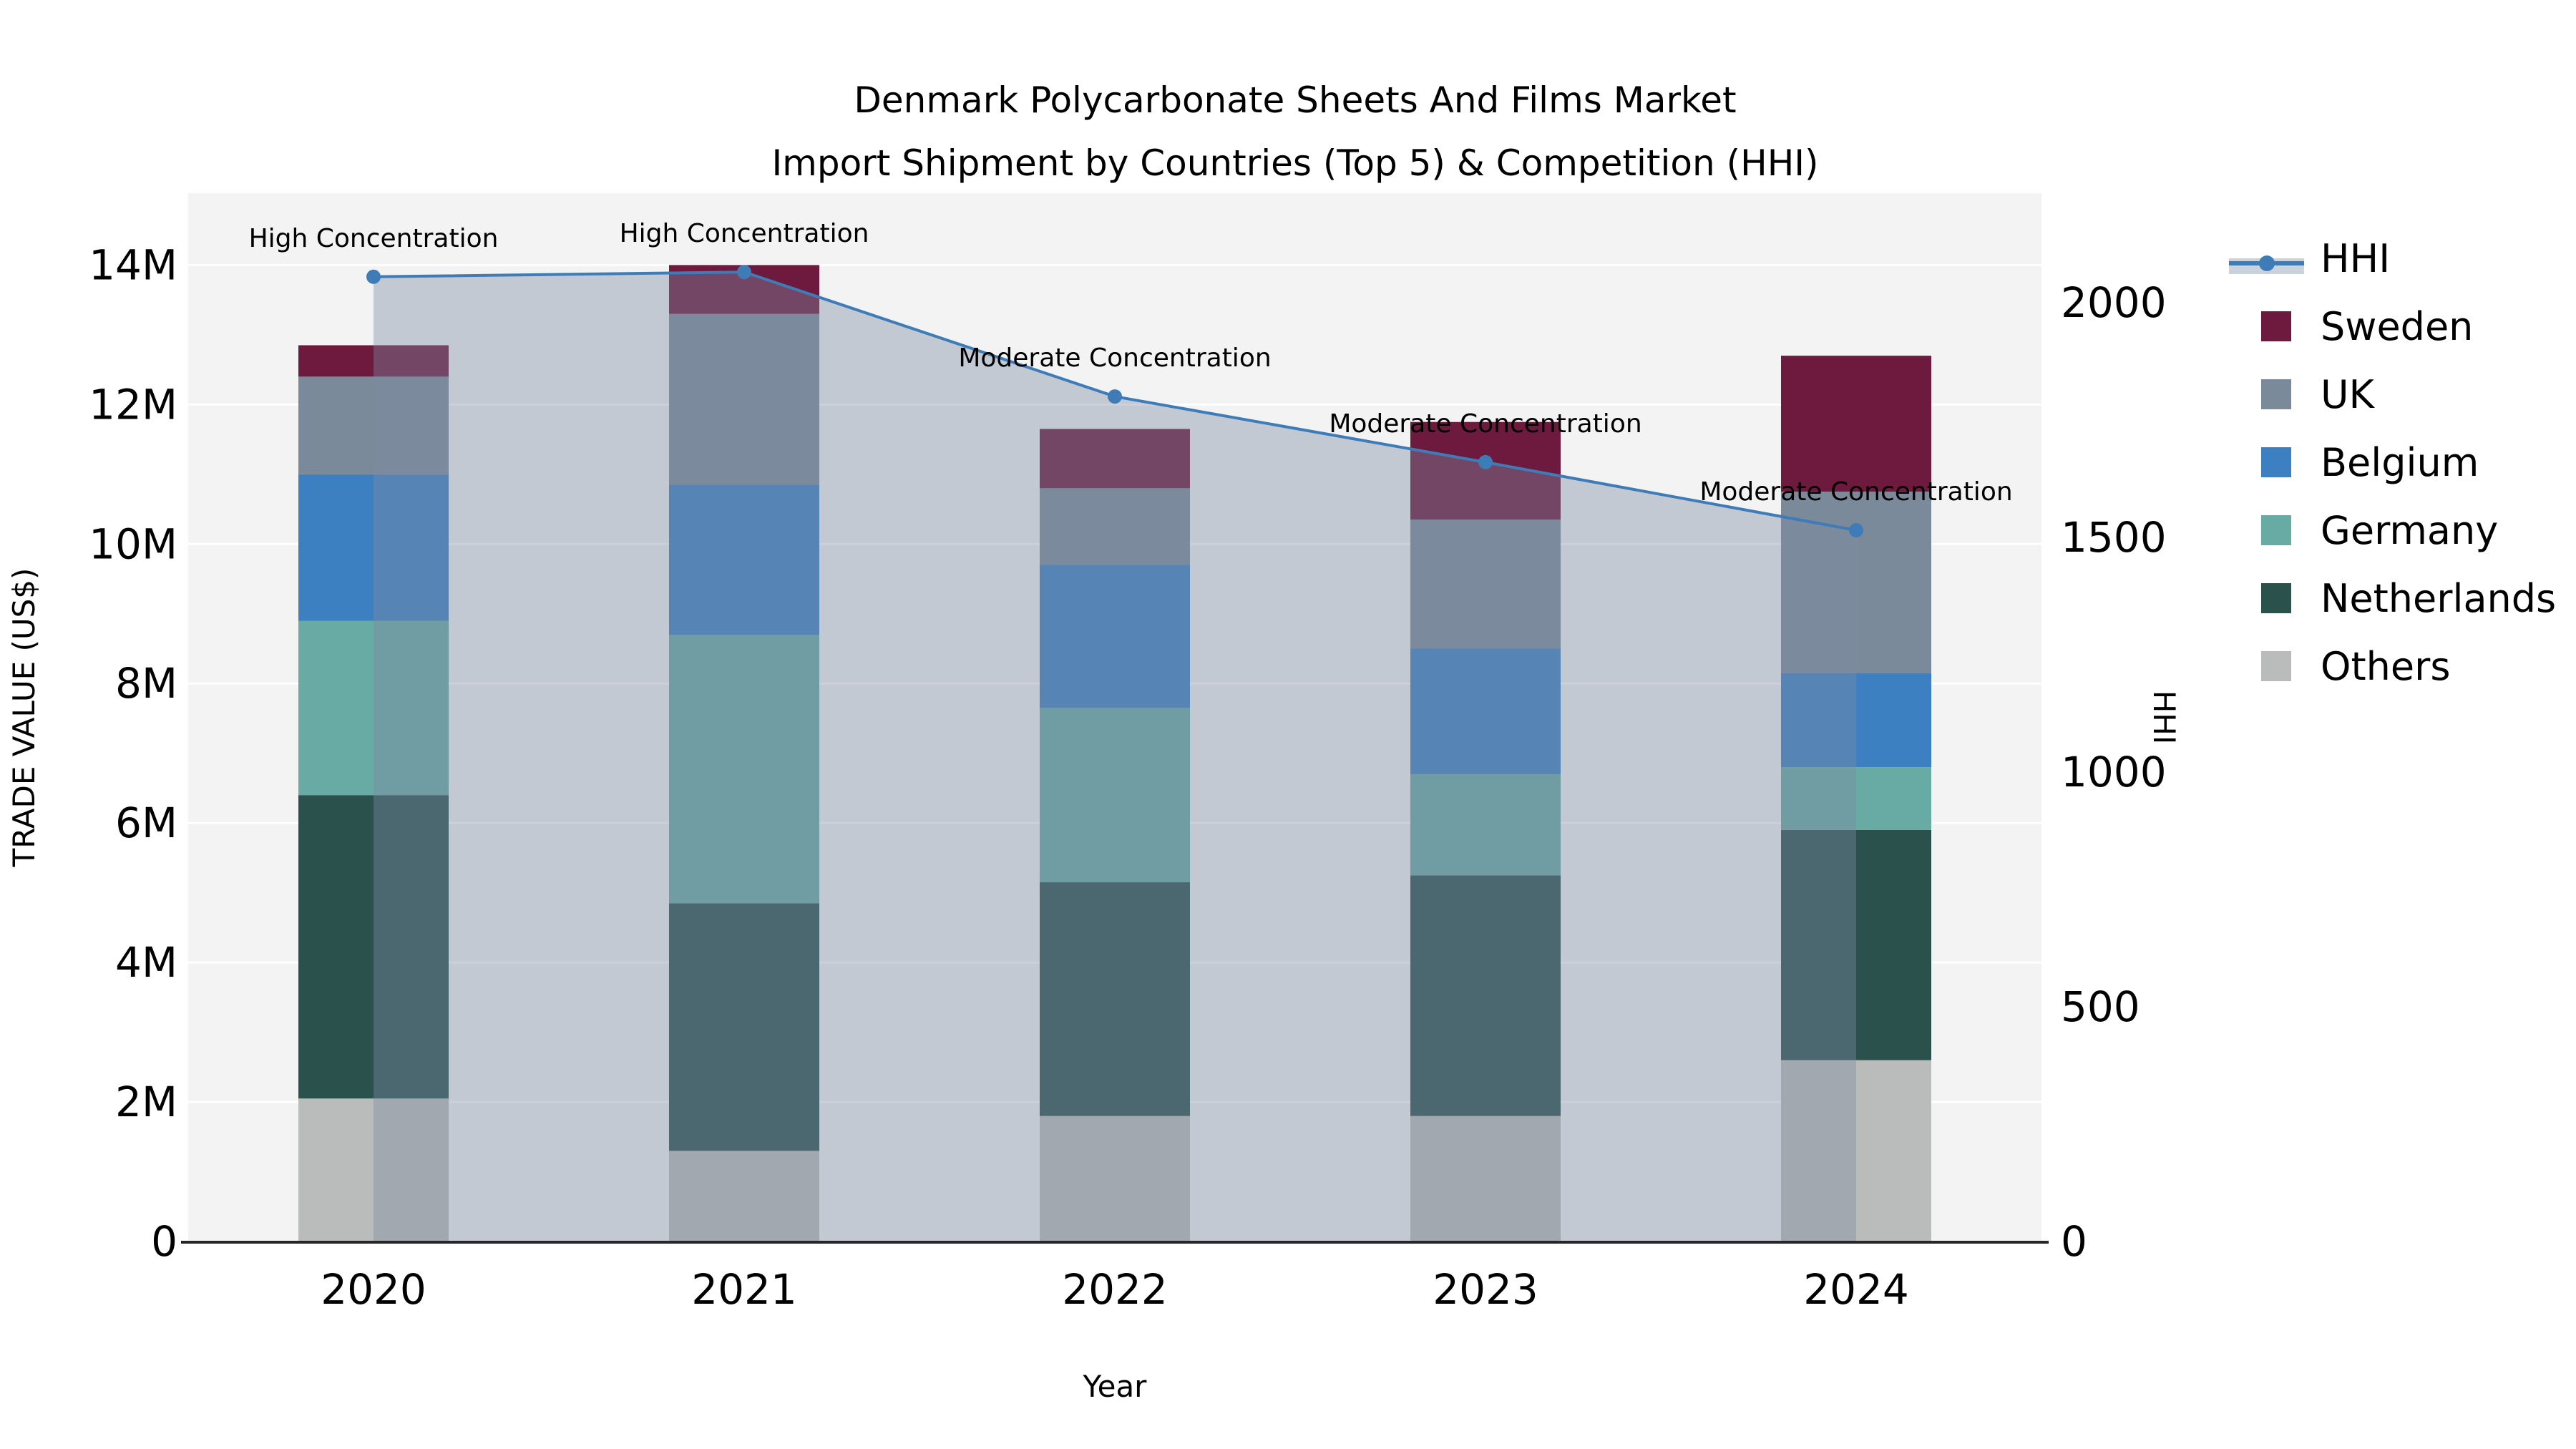 This screenshot has width=2576, height=1449. I want to click on bar-segment-2024-sweden, so click(1856, 424).